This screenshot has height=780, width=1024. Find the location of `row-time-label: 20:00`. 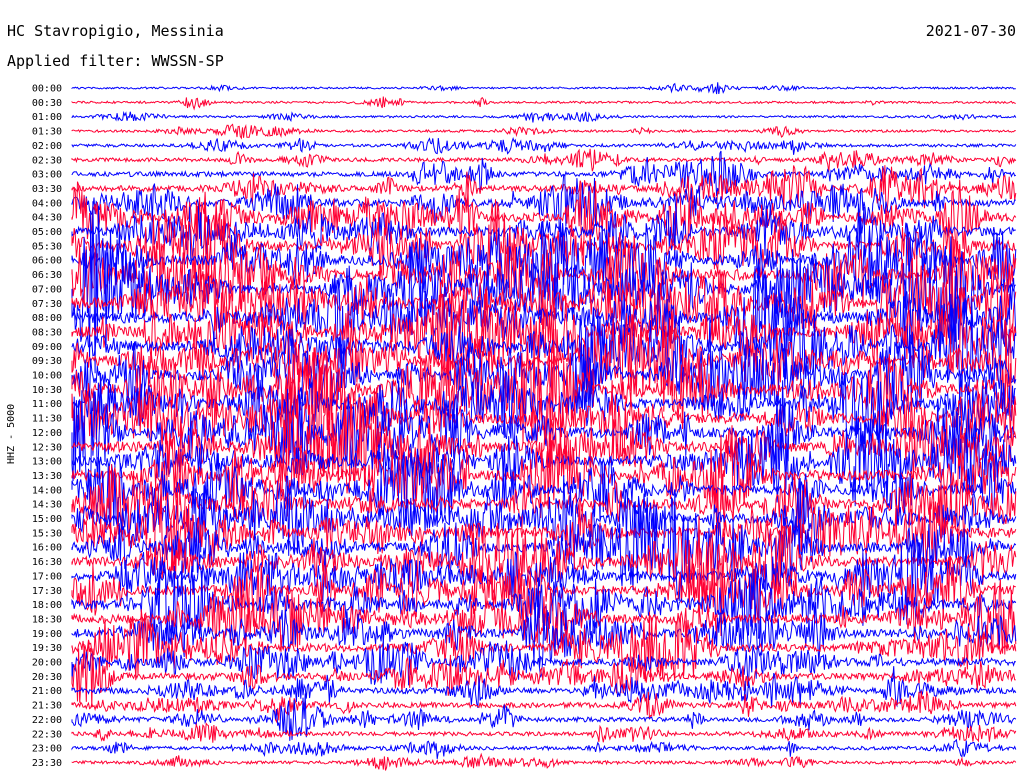

row-time-label: 20:00 is located at coordinates (47, 663).